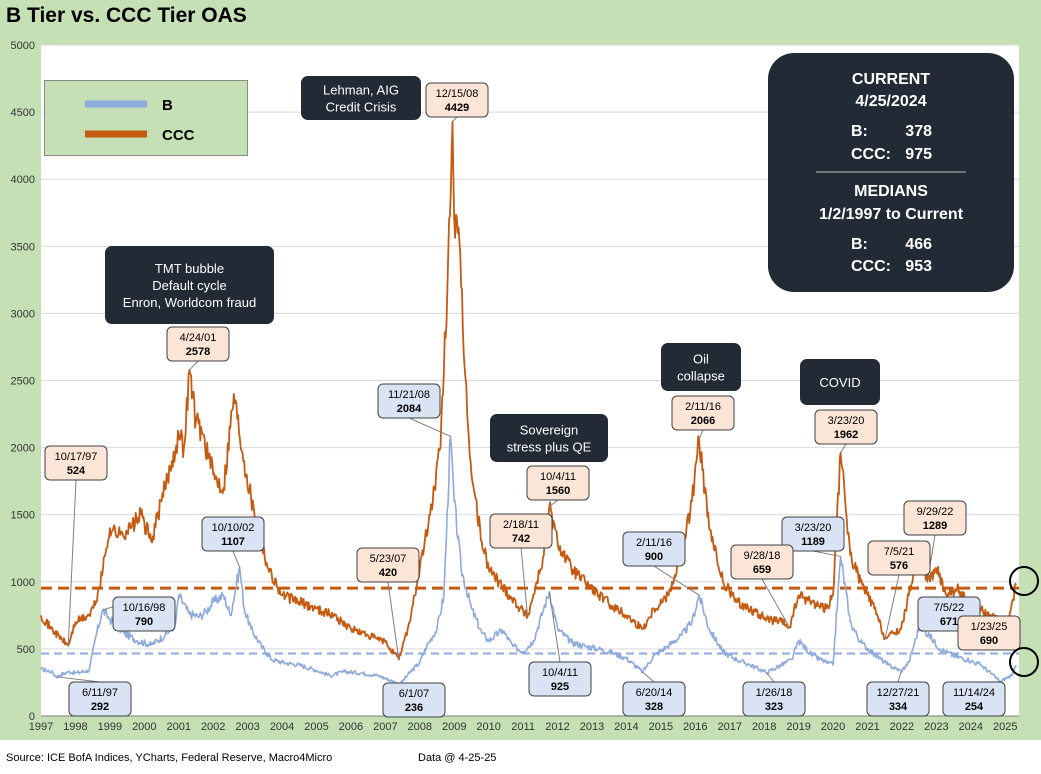 The width and height of the screenshot is (1041, 774). What do you see at coordinates (247, 727) in the screenshot?
I see `x-tick-label: 2003` at bounding box center [247, 727].